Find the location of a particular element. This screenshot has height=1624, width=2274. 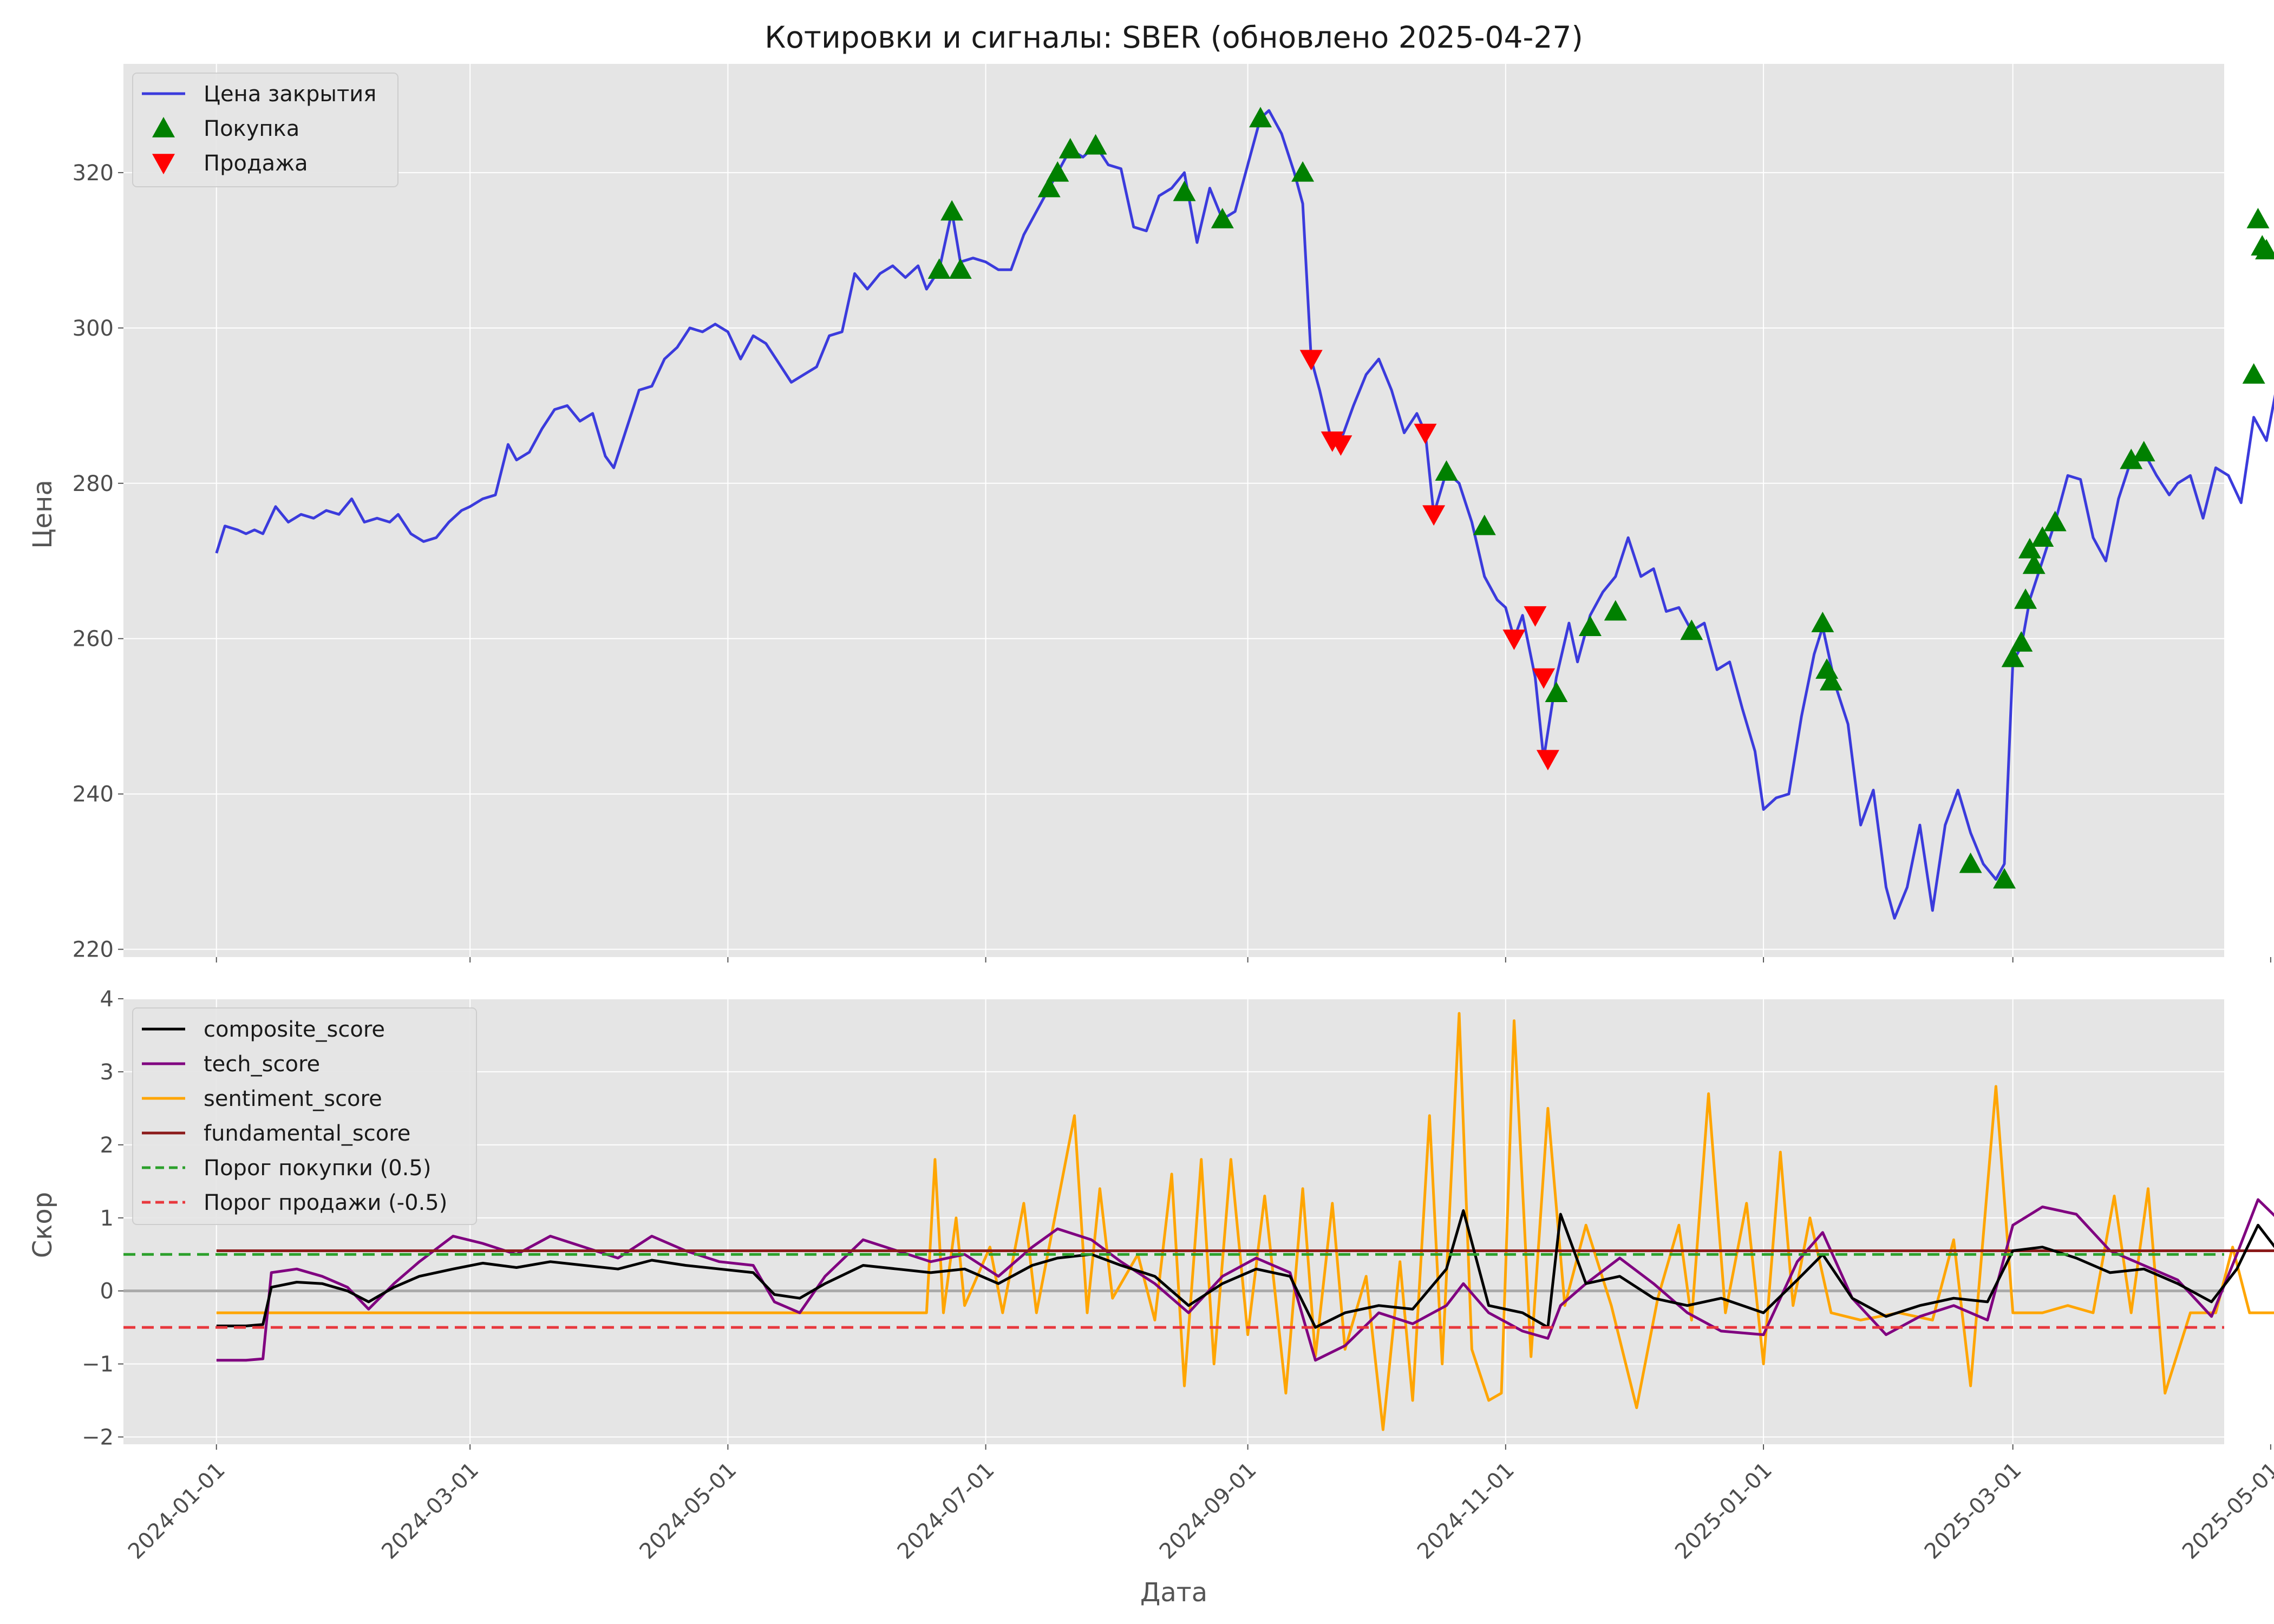

y-tick-label: 300 is located at coordinates (94, 328).